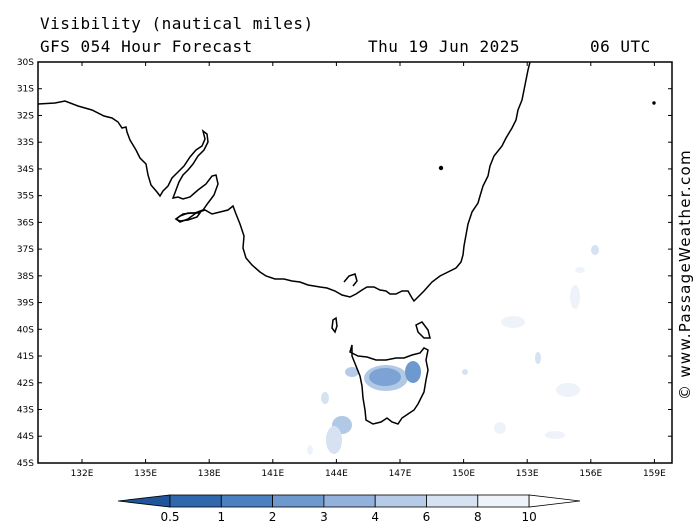 This screenshot has width=700, height=525. What do you see at coordinates (221, 517) in the screenshot?
I see `colorbar-label: 1` at bounding box center [221, 517].